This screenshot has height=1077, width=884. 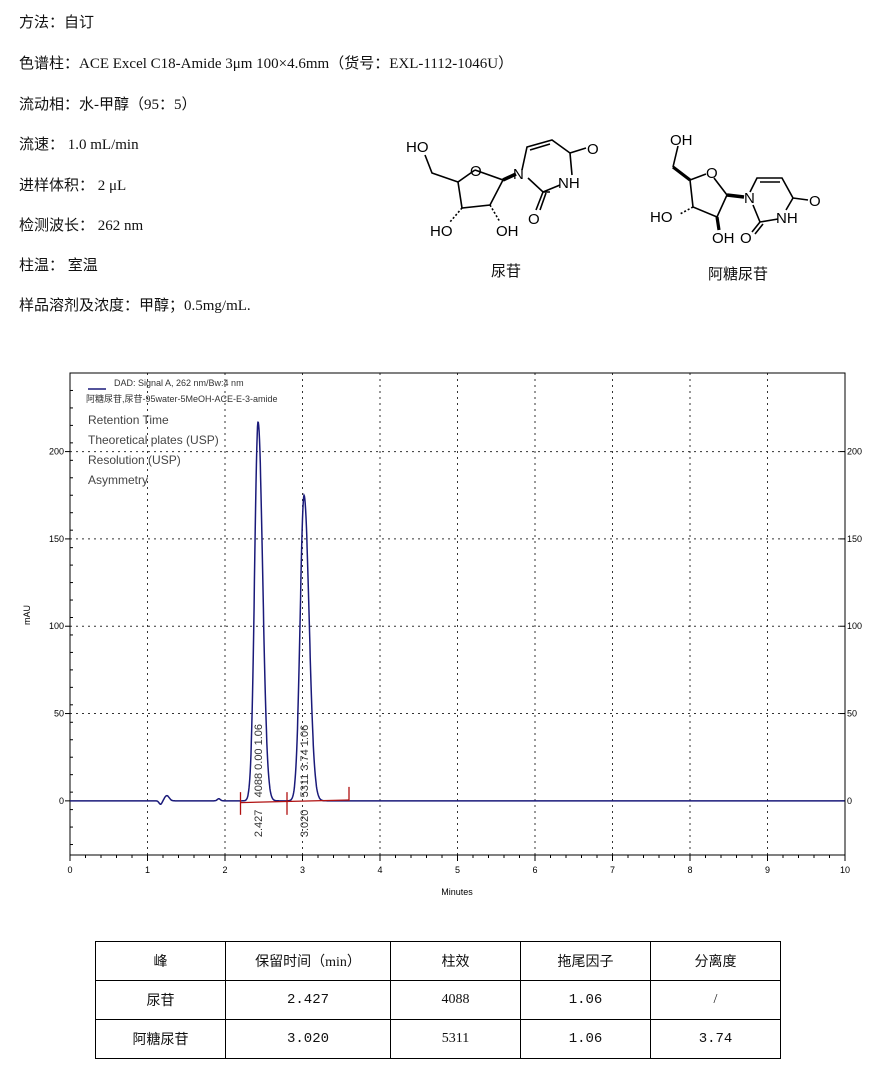 What do you see at coordinates (147, 870) in the screenshot?
I see `x-tick-label: 1` at bounding box center [147, 870].